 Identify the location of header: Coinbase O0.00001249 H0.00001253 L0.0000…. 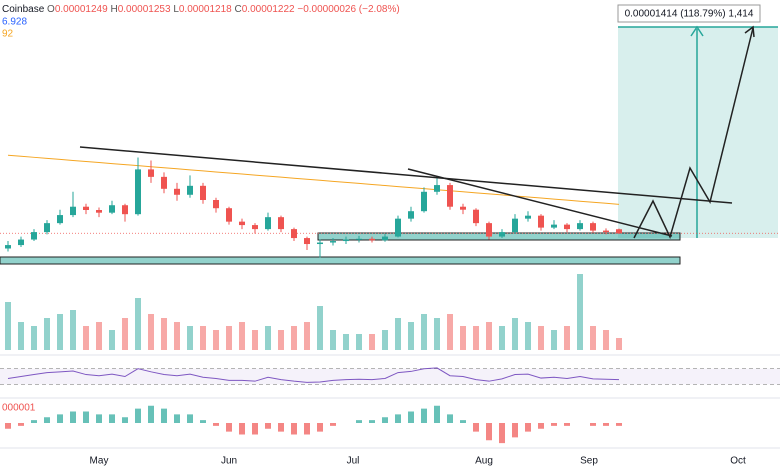
(201, 9).